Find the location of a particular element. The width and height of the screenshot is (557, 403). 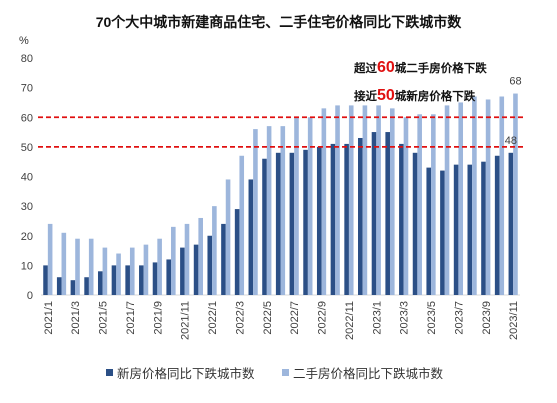

x-tick-label: 2022/11 is located at coordinates (350, 320).